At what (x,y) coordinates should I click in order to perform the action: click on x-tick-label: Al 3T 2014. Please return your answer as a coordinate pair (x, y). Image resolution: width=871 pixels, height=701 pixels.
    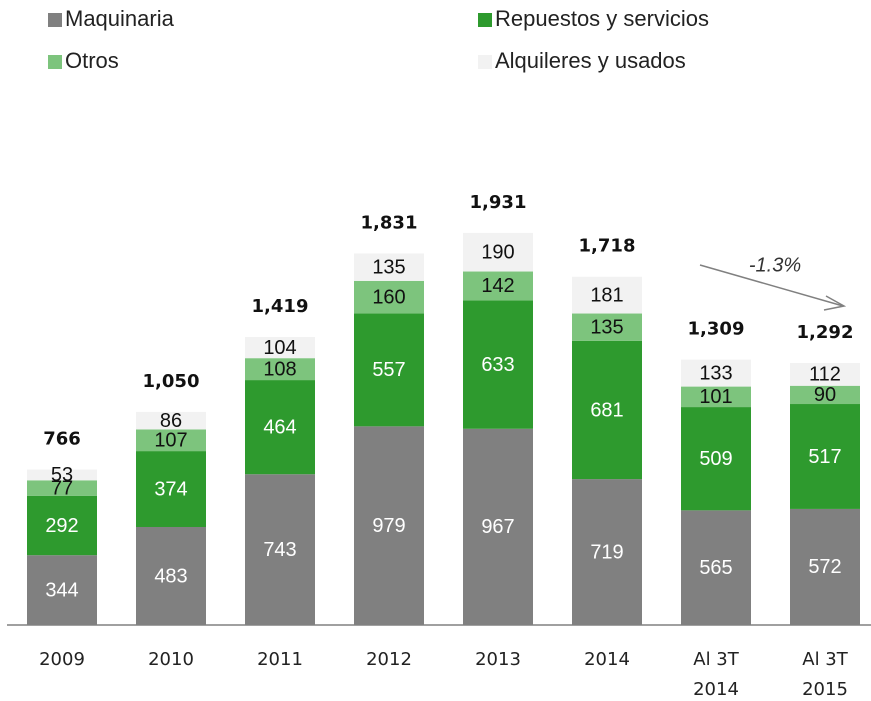
    Looking at the image, I should click on (716, 674).